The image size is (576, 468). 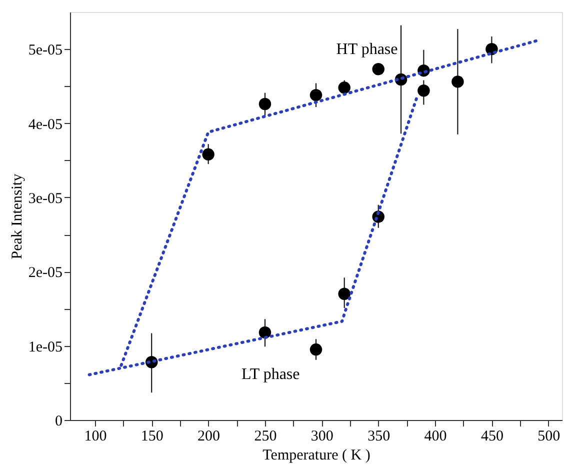 What do you see at coordinates (379, 436) in the screenshot?
I see `x-tick-label: 350` at bounding box center [379, 436].